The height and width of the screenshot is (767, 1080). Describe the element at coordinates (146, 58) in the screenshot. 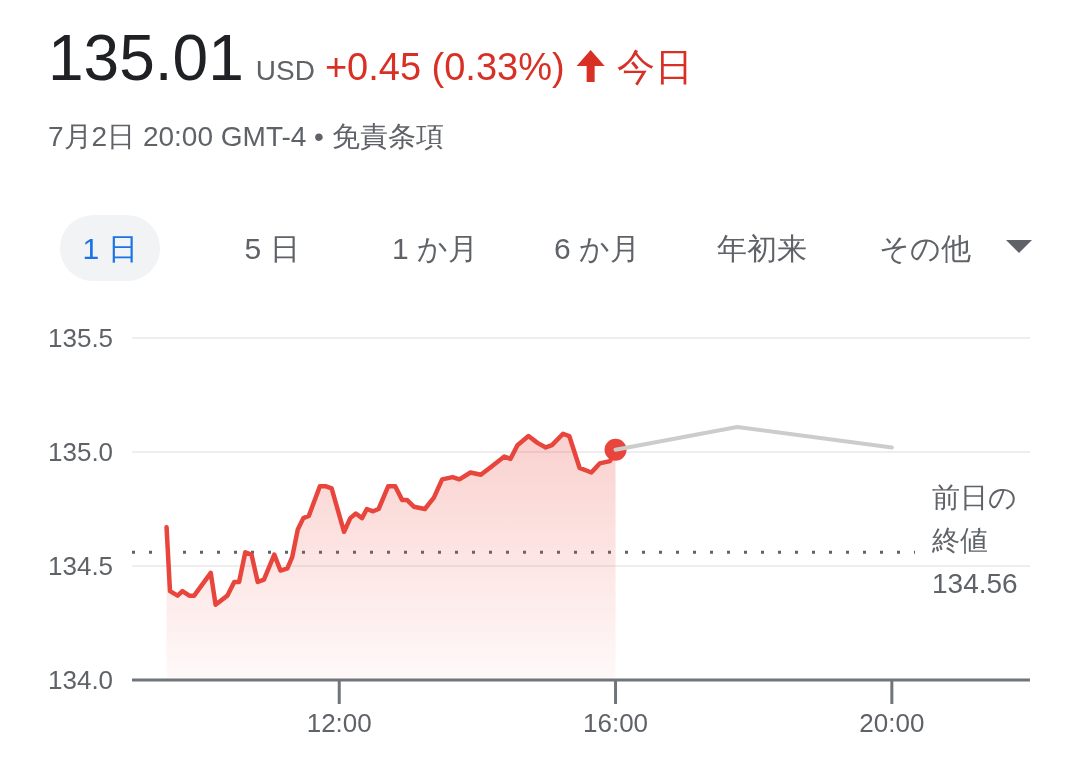

I see `chart-title: 135.01` at that location.